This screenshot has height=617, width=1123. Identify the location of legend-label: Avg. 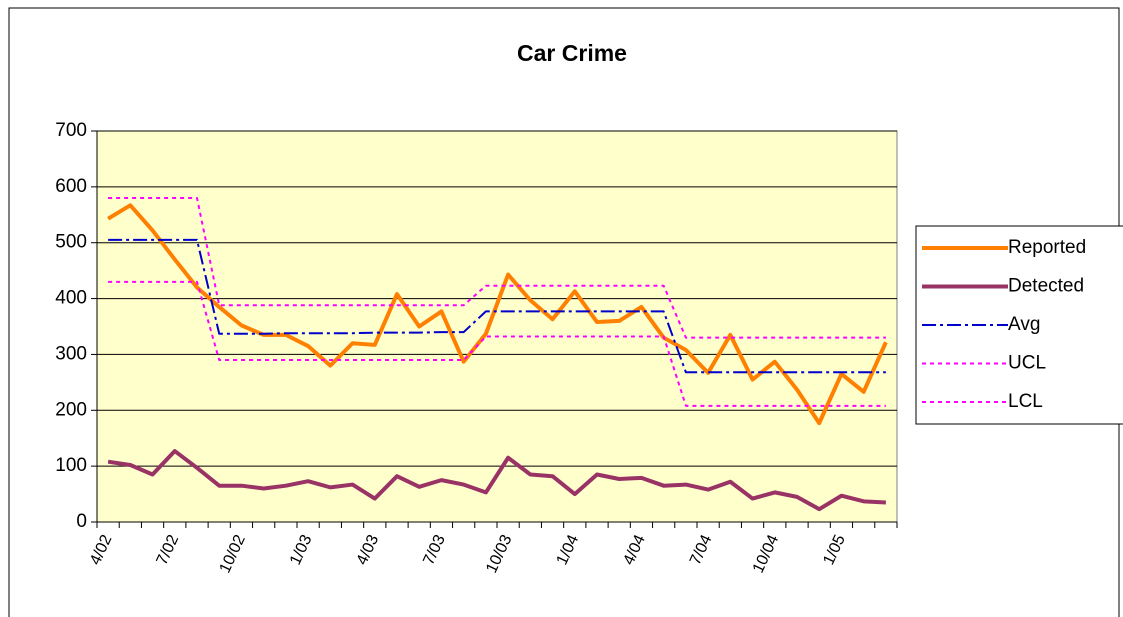
(1024, 324).